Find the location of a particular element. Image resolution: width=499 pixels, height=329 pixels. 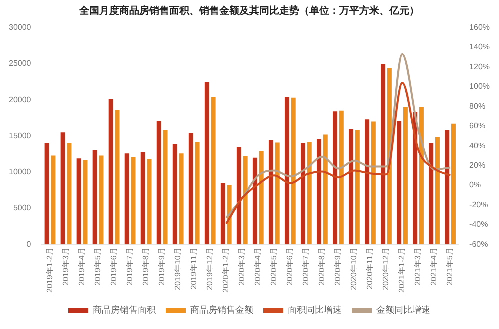

y-tick-label: 5000 is located at coordinates (22, 208).